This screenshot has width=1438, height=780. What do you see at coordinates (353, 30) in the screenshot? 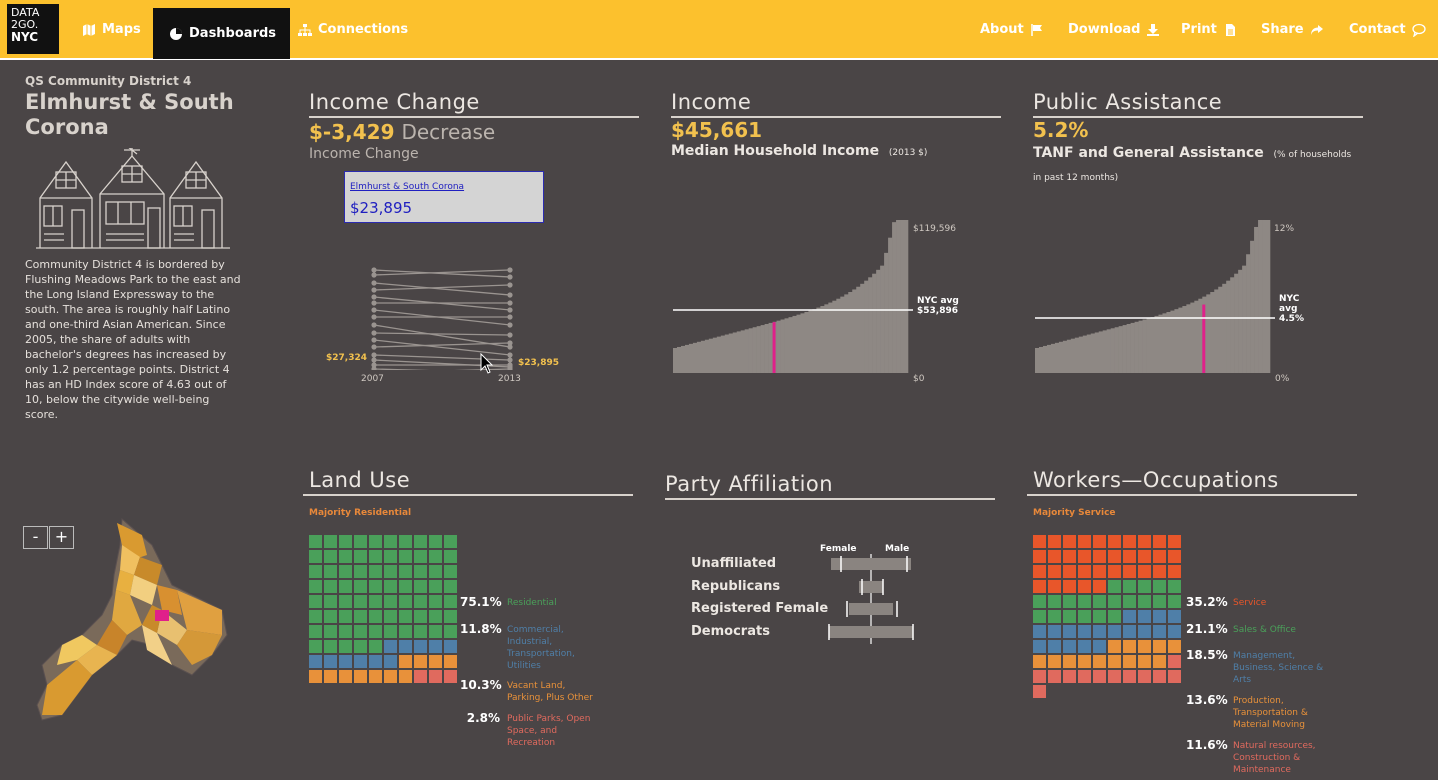
I see `nav-connections: Connections` at bounding box center [353, 30].